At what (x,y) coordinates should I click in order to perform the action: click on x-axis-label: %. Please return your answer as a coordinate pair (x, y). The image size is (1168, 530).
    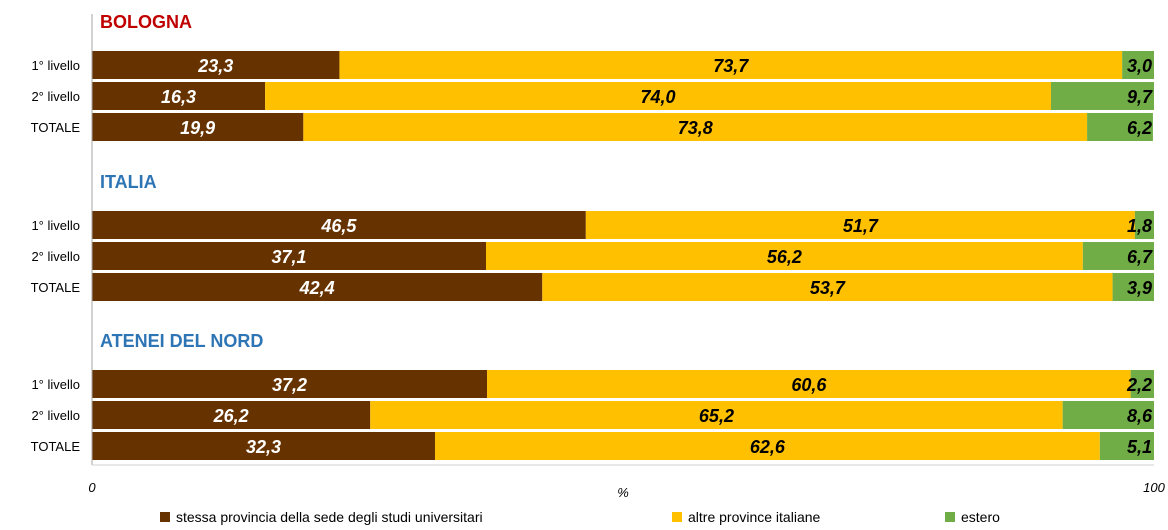
    Looking at the image, I should click on (623, 492).